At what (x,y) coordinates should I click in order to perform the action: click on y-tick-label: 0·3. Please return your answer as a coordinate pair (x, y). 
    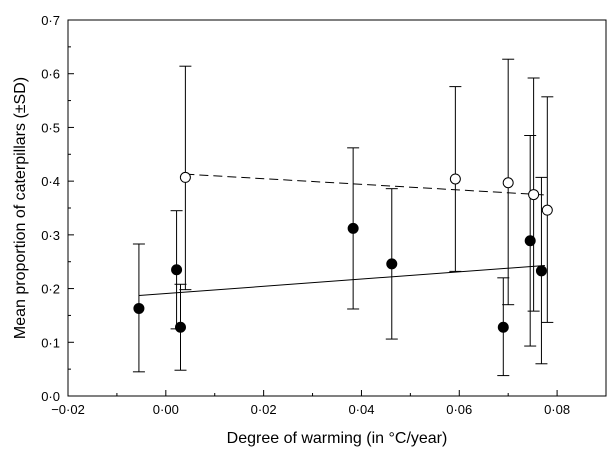
    Looking at the image, I should click on (50, 235).